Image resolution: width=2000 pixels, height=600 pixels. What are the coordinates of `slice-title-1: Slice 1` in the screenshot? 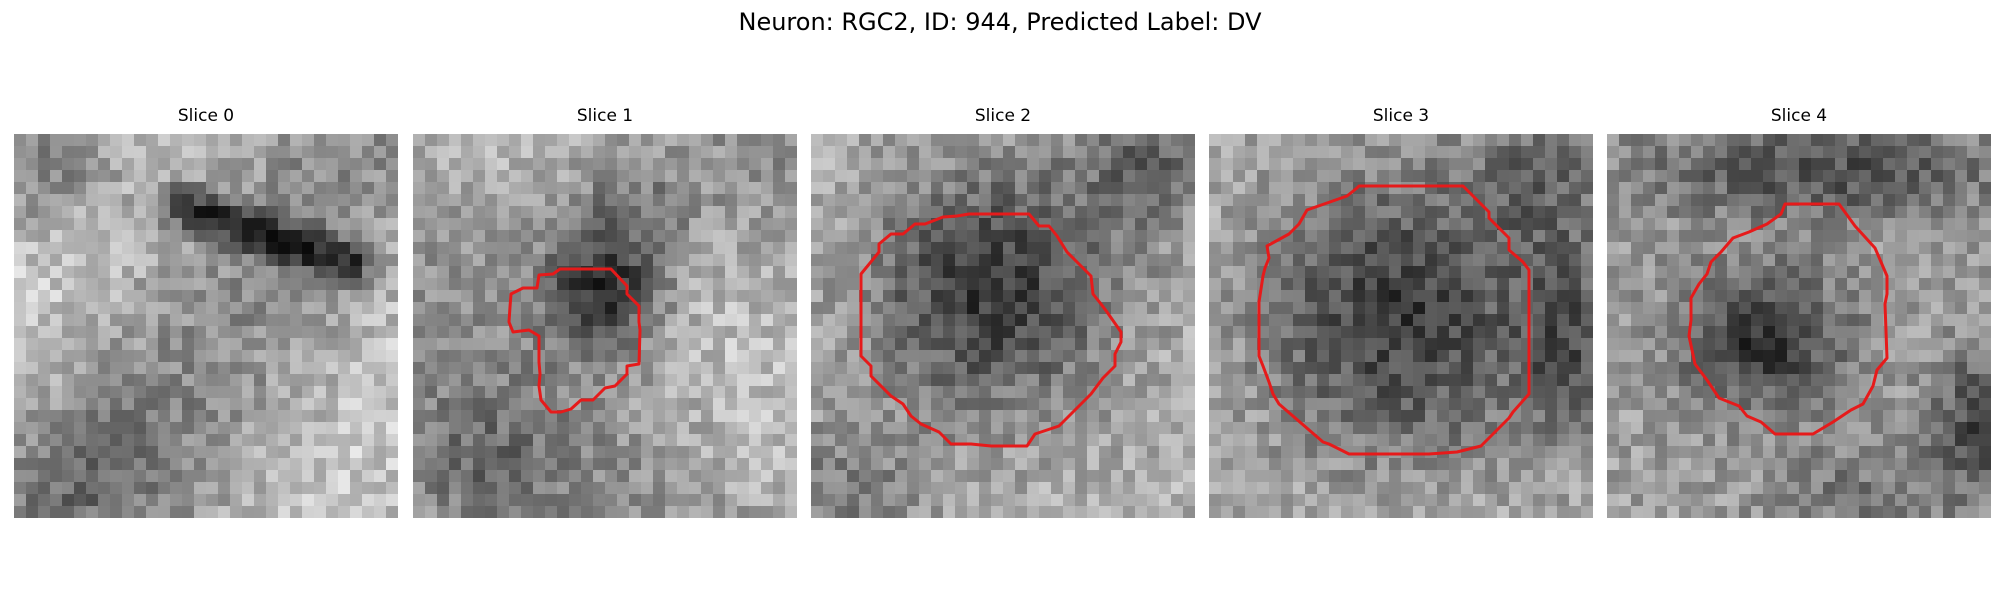 It's located at (605, 116).